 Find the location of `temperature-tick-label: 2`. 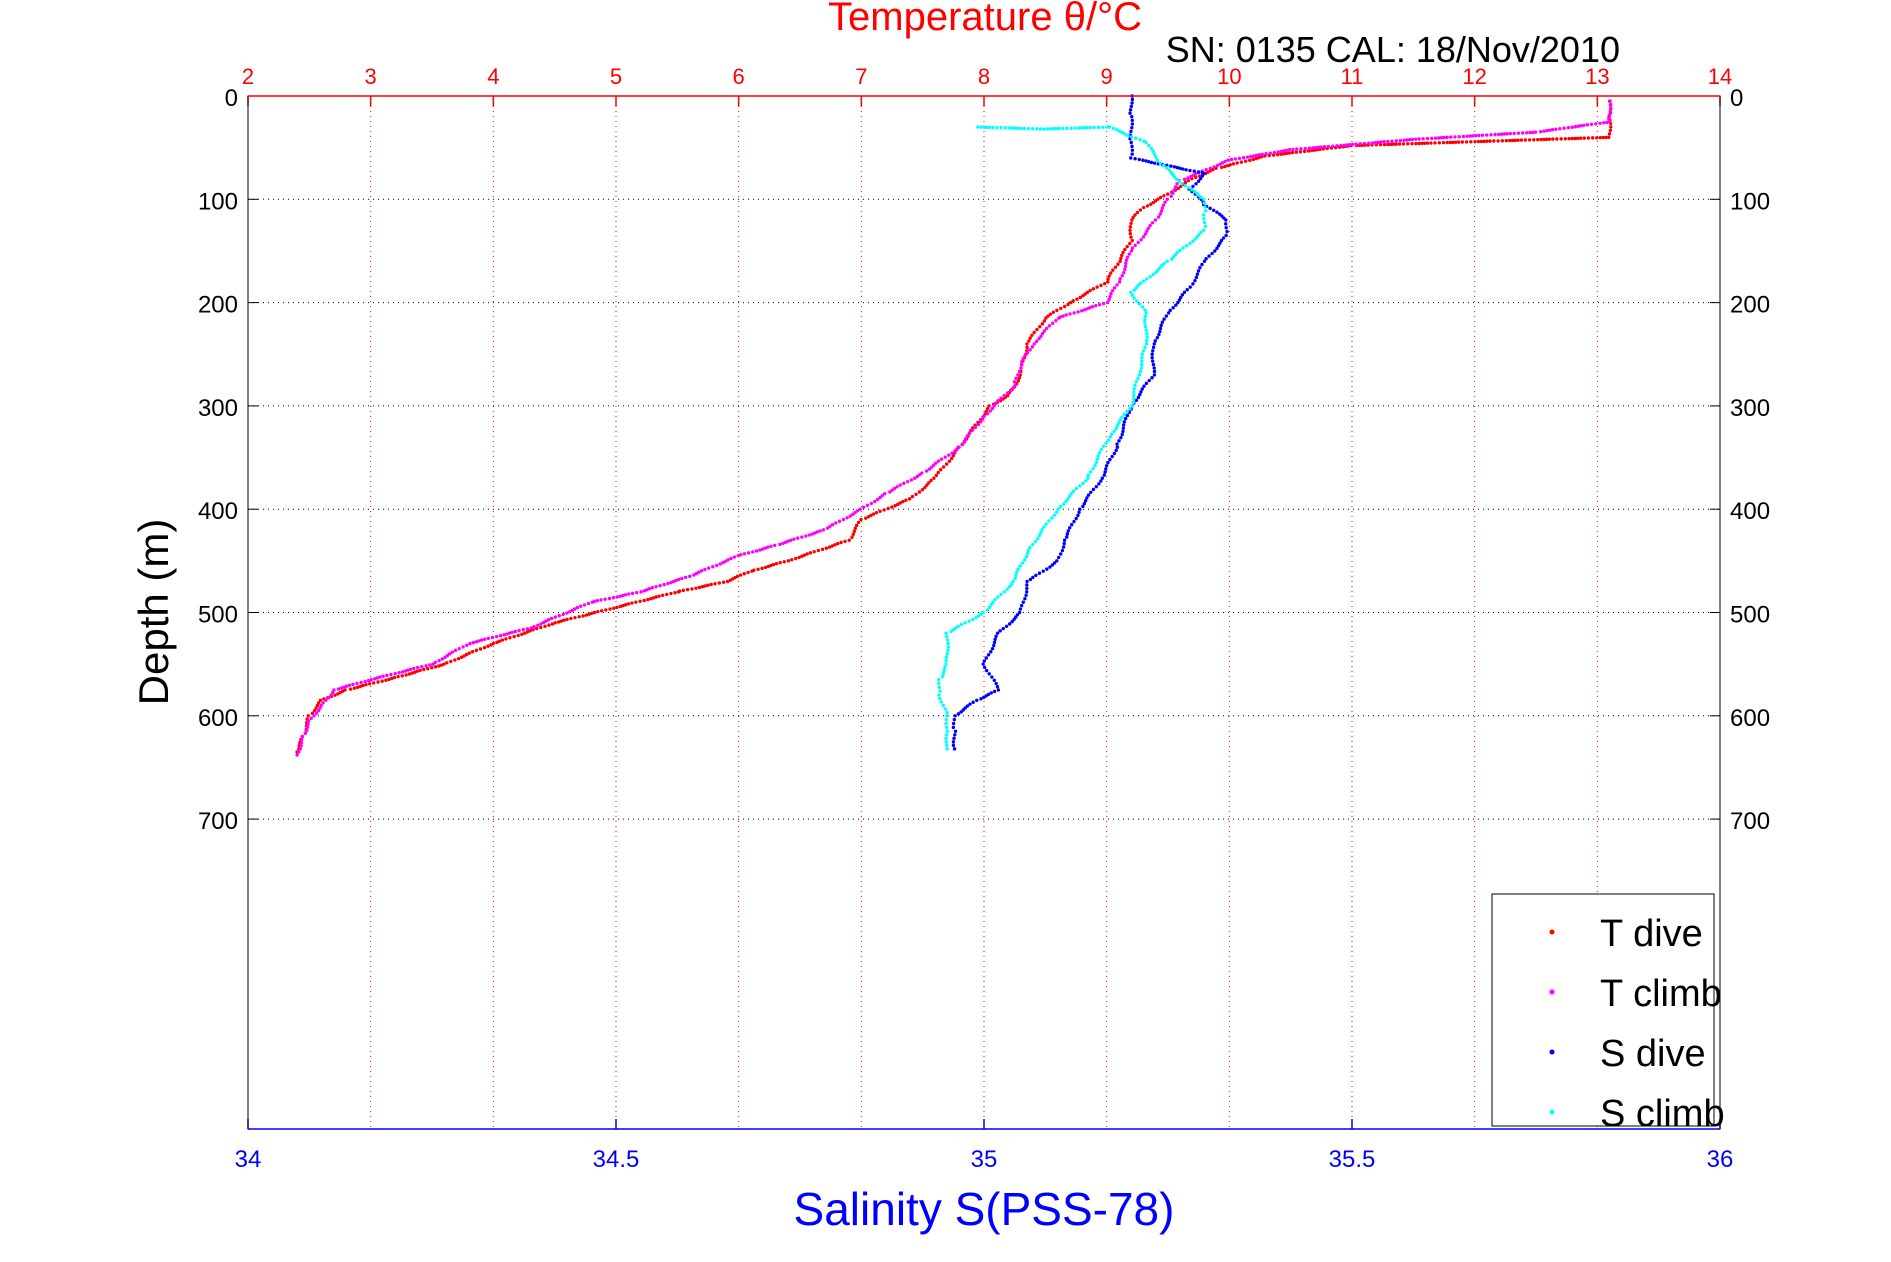

temperature-tick-label: 2 is located at coordinates (248, 76).